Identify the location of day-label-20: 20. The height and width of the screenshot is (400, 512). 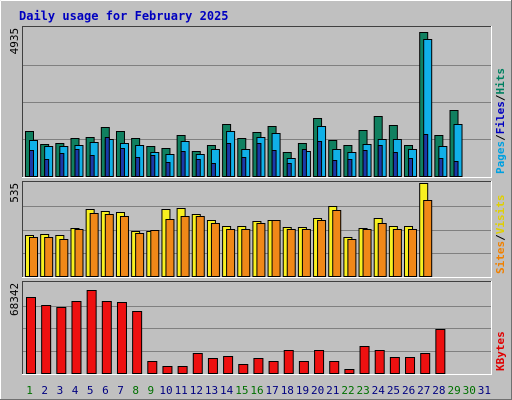
(317, 390).